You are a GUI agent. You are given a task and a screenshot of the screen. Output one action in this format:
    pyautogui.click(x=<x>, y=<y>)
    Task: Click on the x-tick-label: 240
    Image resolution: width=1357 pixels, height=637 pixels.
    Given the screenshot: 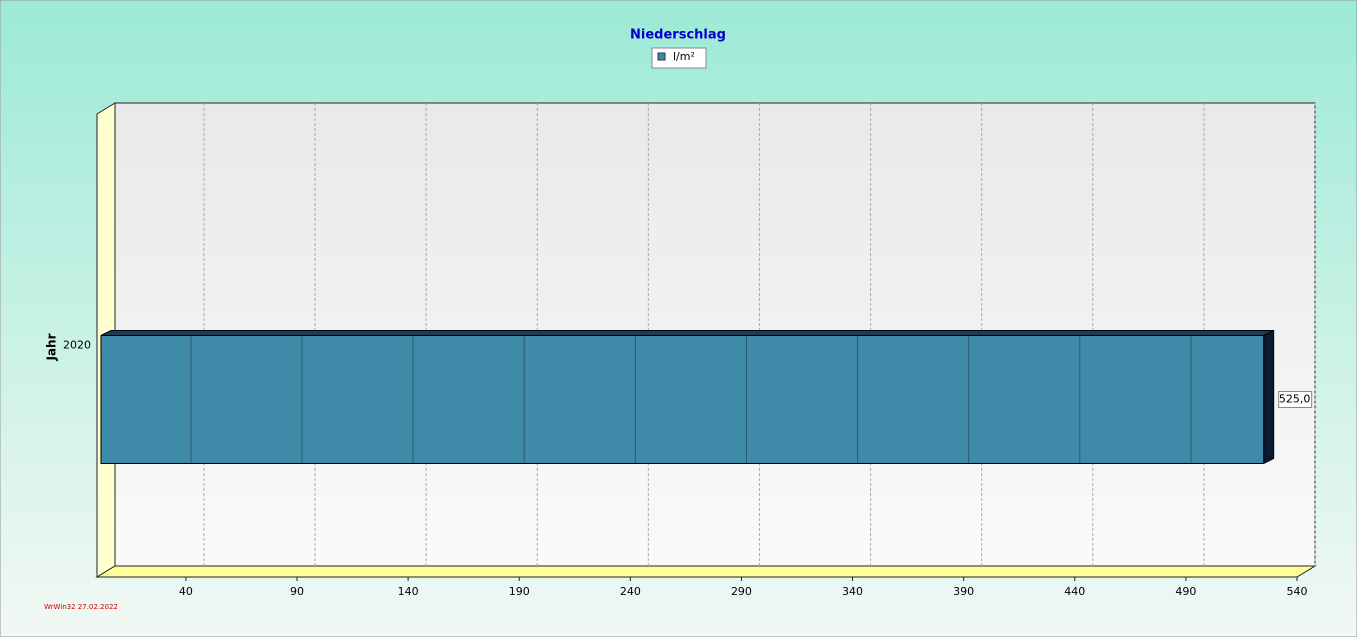 What is the action you would take?
    pyautogui.click(x=630, y=591)
    